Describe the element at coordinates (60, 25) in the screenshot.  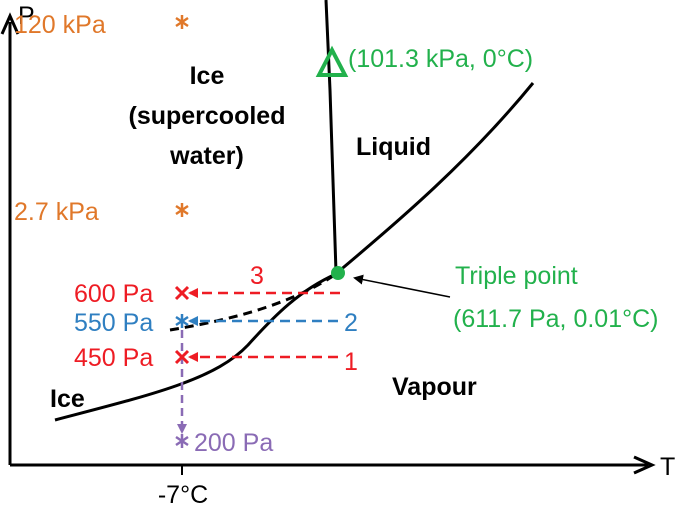
I see `label-120kpa: 120 kPa` at that location.